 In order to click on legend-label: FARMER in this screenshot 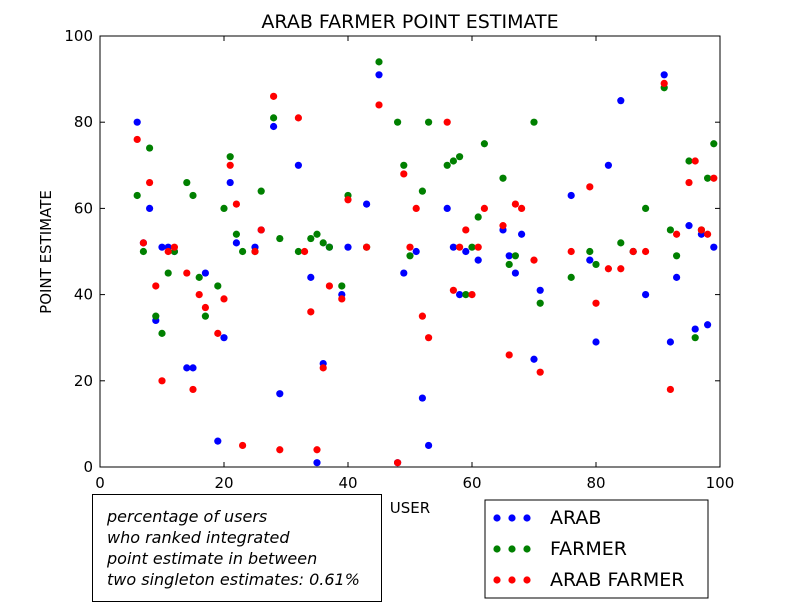, I will do `click(588, 549)`.